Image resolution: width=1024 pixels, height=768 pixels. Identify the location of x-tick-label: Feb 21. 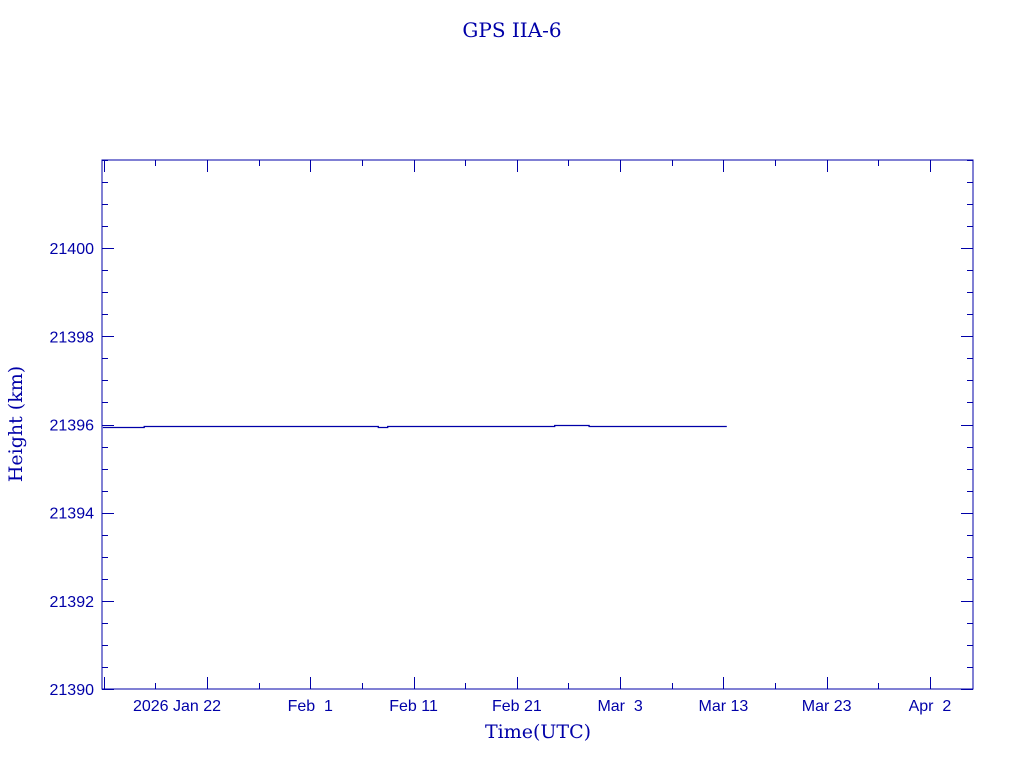
(517, 706).